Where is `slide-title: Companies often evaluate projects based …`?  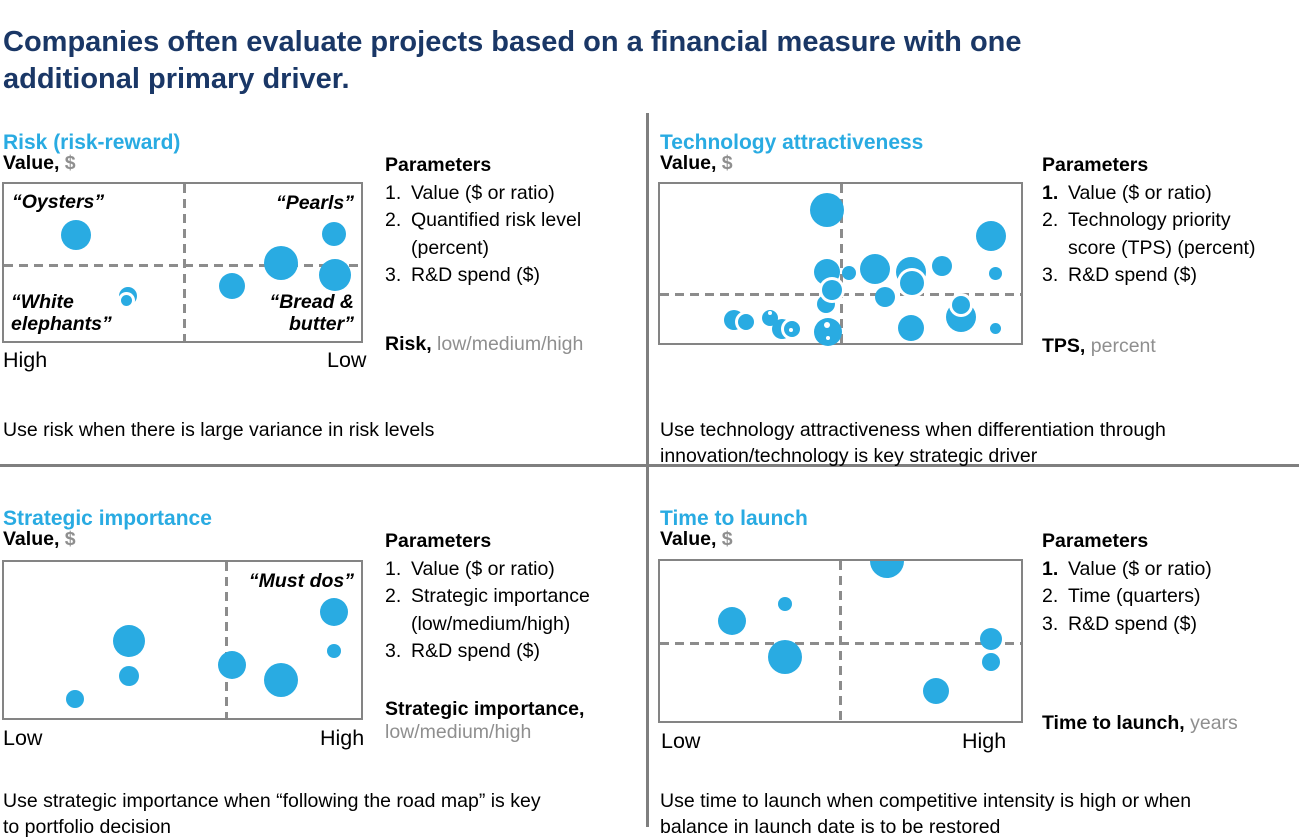
slide-title: Companies often evaluate projects based … is located at coordinates (512, 61).